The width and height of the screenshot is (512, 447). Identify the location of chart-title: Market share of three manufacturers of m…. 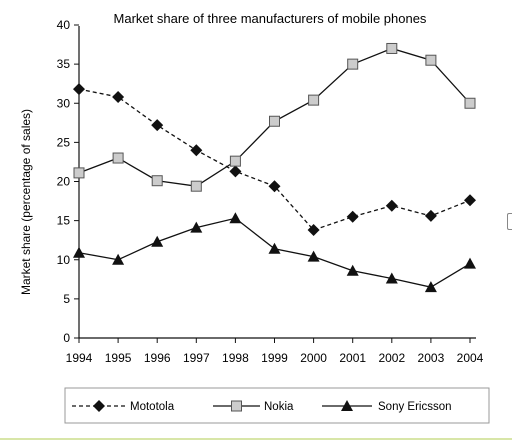
(270, 18).